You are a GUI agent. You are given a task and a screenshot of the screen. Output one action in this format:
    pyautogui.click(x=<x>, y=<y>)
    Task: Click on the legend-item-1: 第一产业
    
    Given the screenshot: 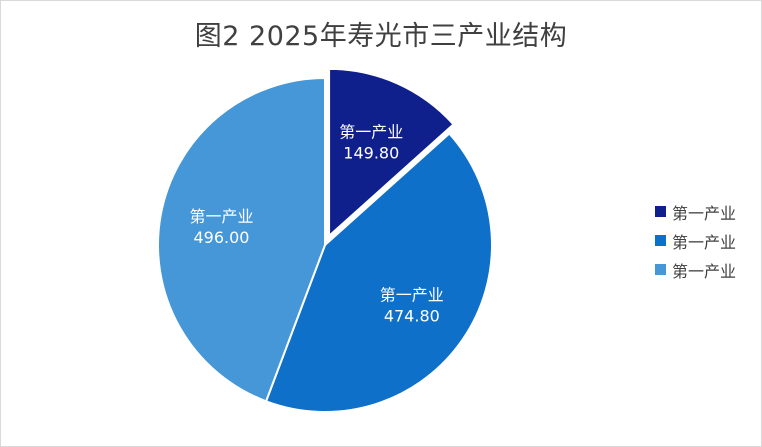 What is the action you would take?
    pyautogui.click(x=707, y=211)
    